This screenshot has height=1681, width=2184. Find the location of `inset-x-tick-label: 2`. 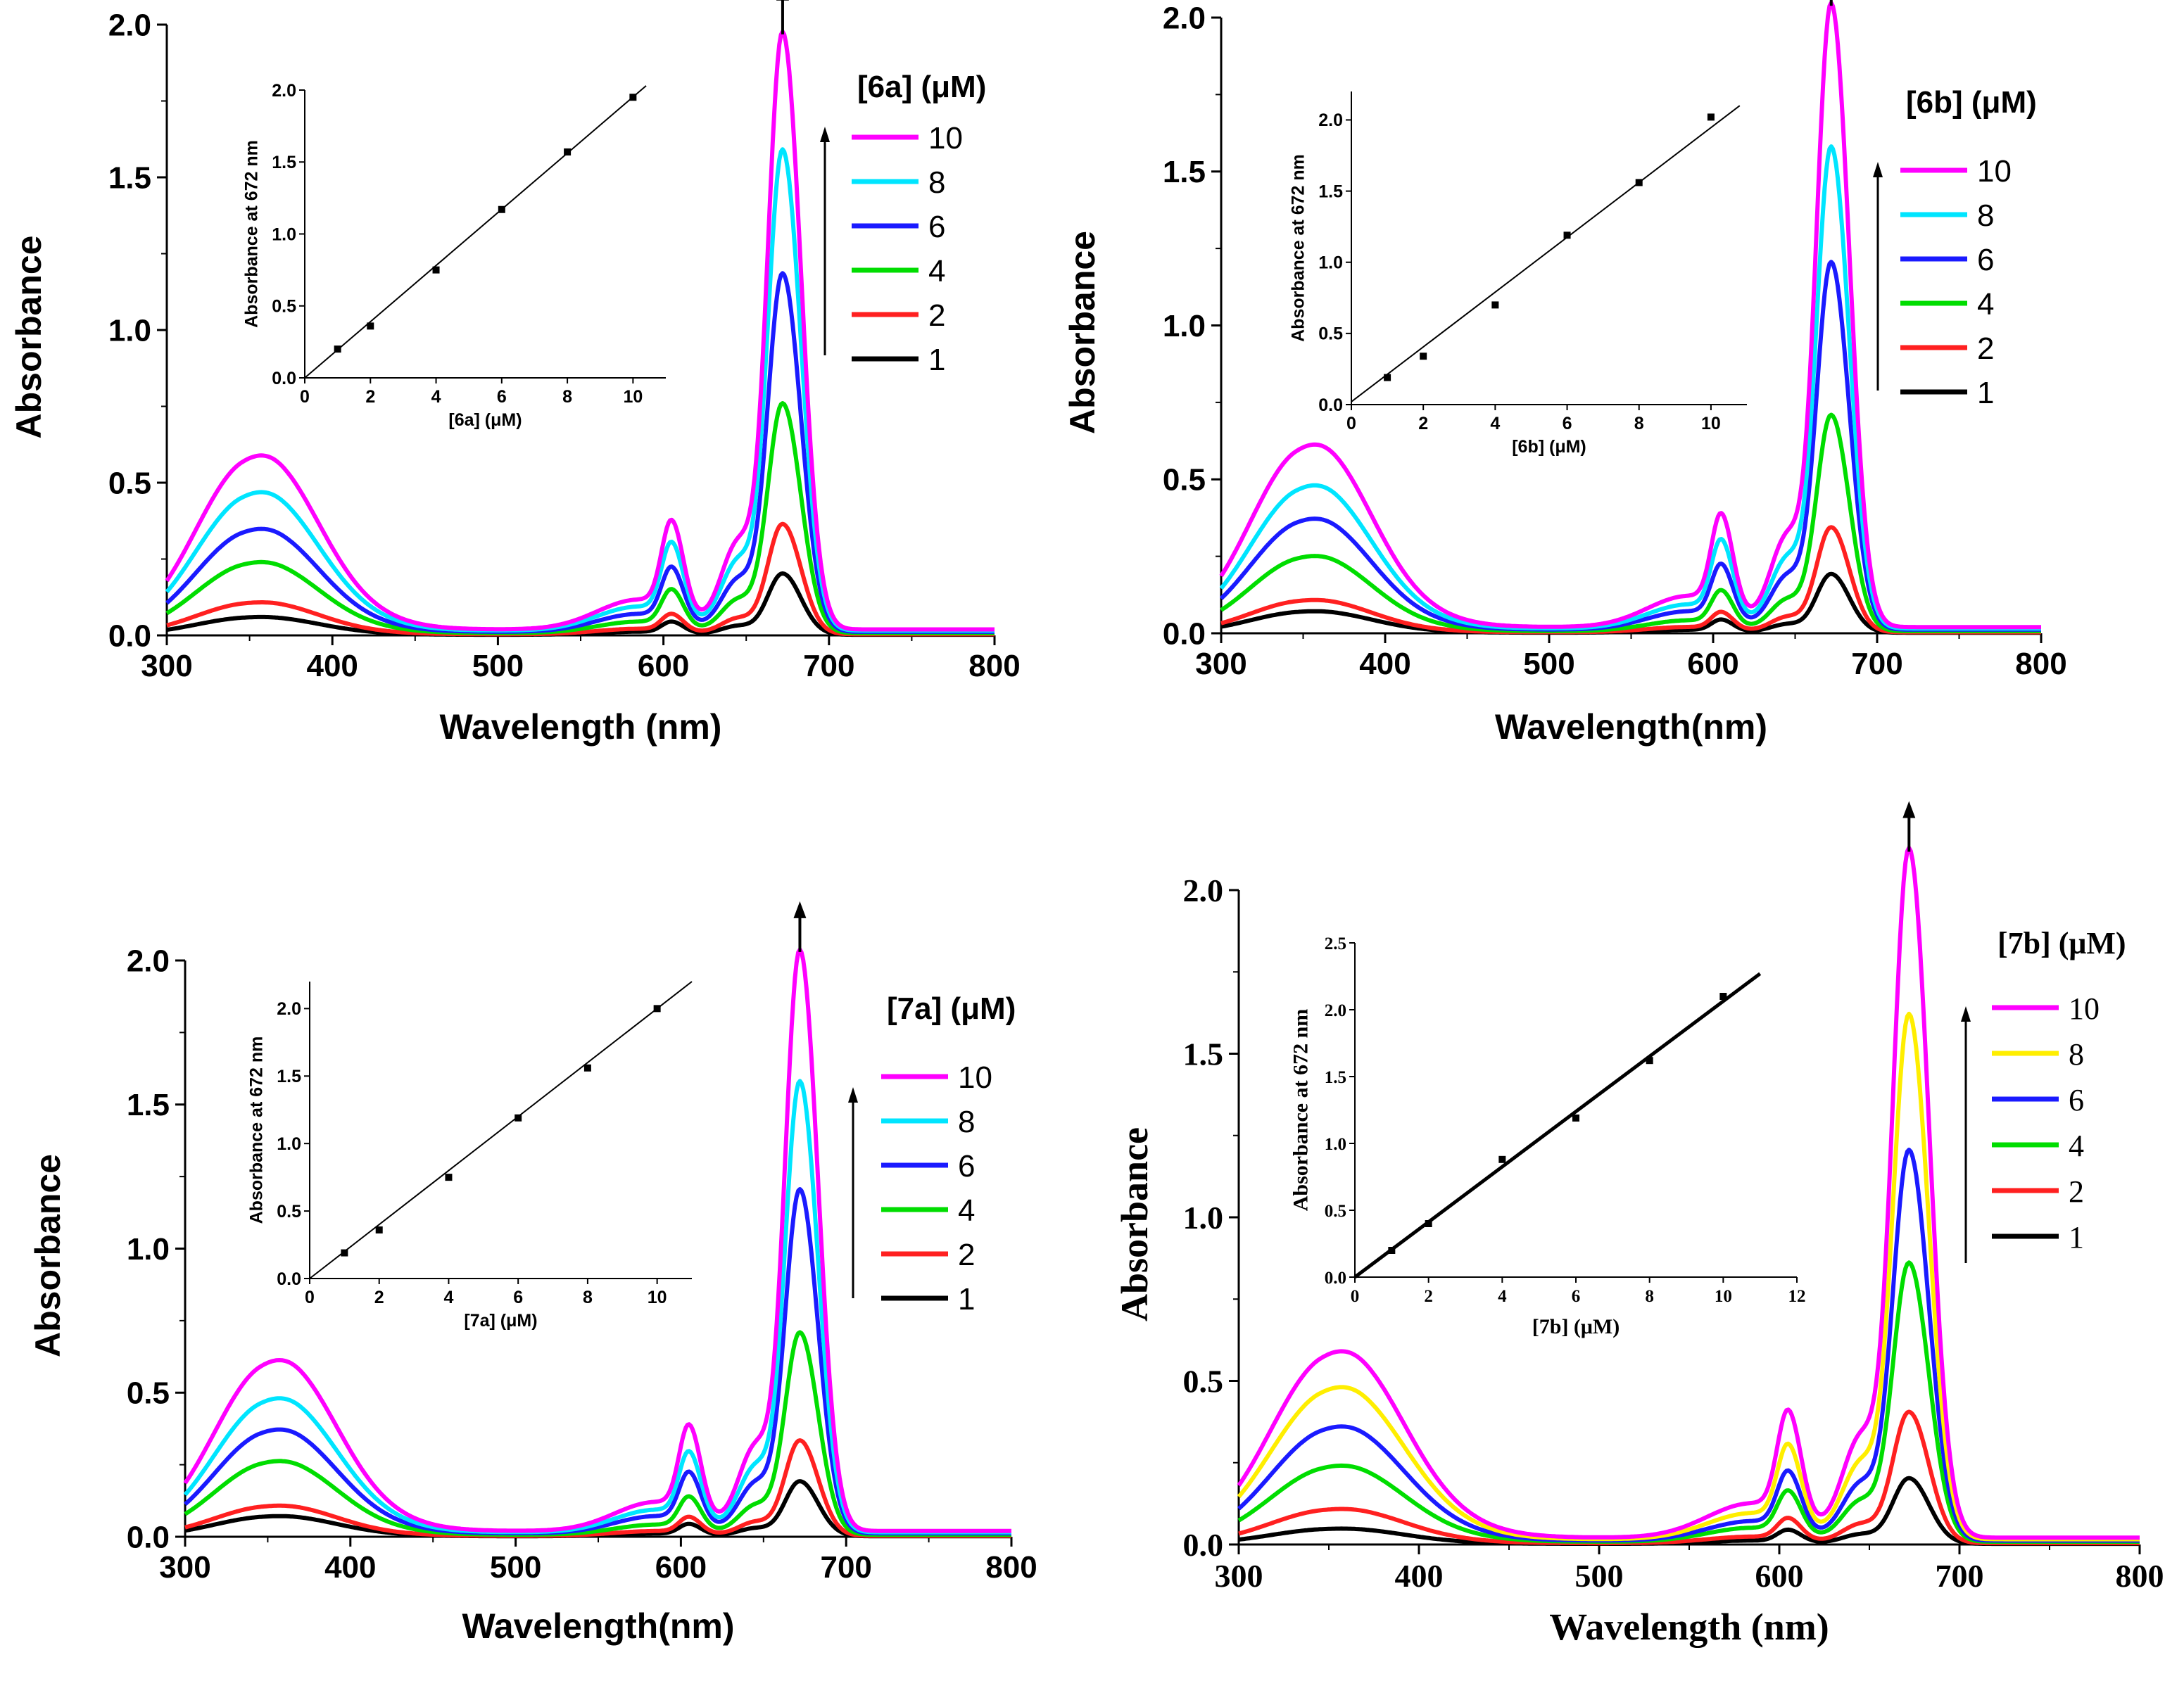

inset-x-tick-label: 2 is located at coordinates (370, 397).